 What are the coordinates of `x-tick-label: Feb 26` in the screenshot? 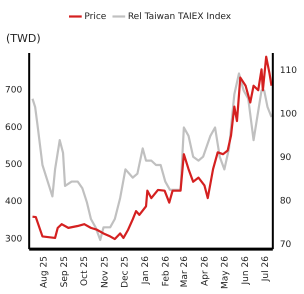 It's located at (166, 271).